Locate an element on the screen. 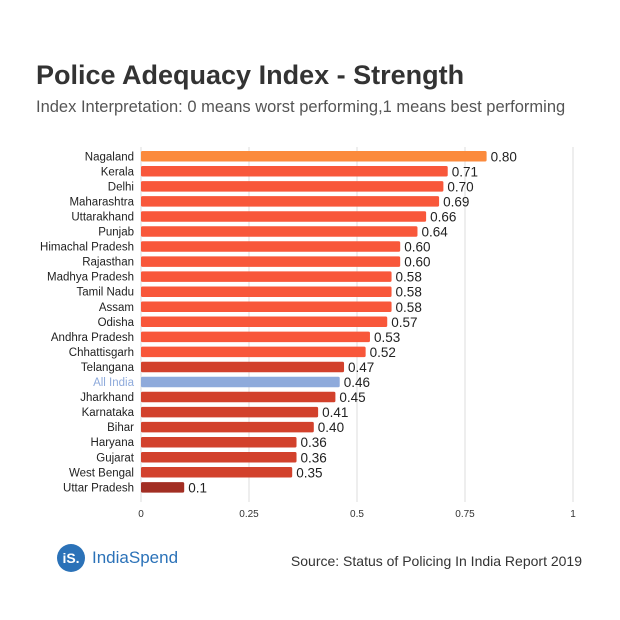 The image size is (620, 620). data-label: 0.40 is located at coordinates (331, 427).